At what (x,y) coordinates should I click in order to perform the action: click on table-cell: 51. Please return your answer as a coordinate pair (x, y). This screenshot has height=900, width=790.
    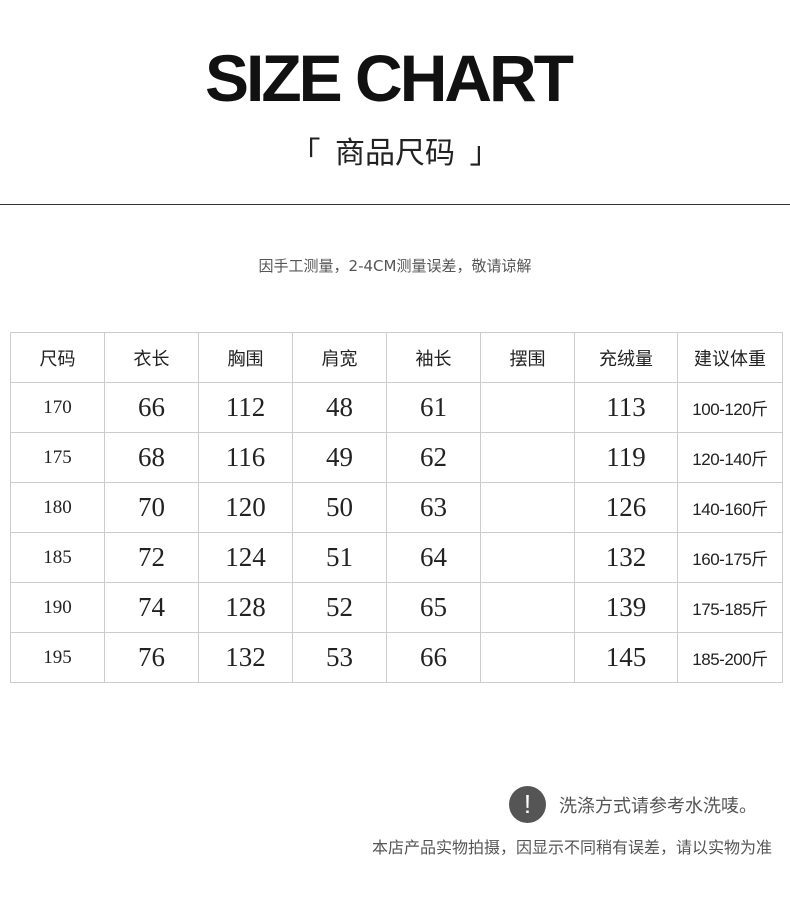
    Looking at the image, I should click on (339, 557).